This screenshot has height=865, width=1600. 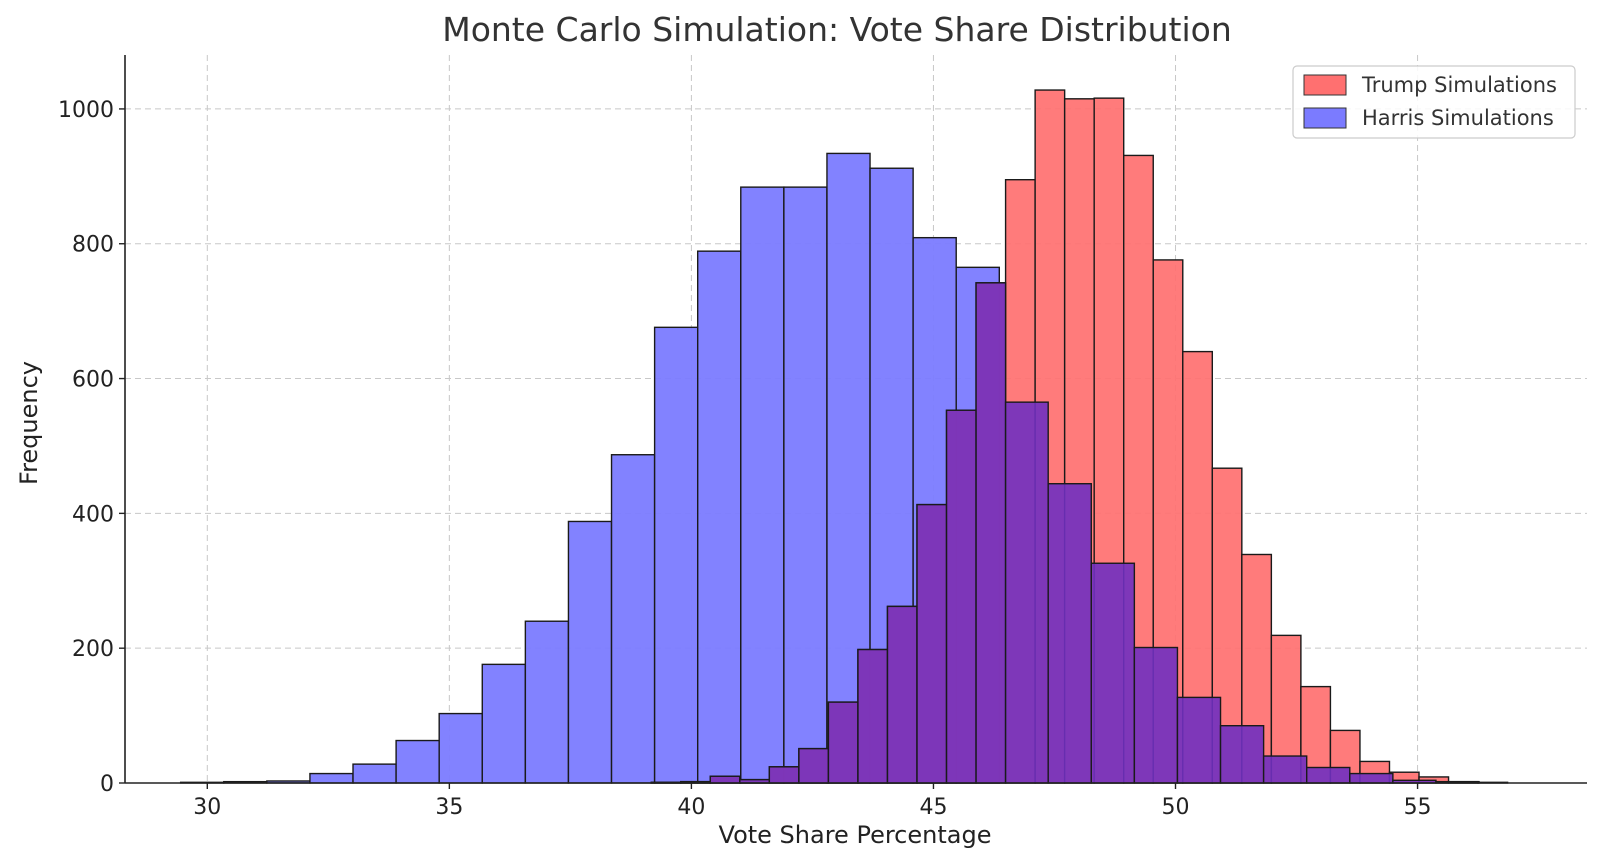 What do you see at coordinates (1325, 85) in the screenshot?
I see `legend-swatch-trump` at bounding box center [1325, 85].